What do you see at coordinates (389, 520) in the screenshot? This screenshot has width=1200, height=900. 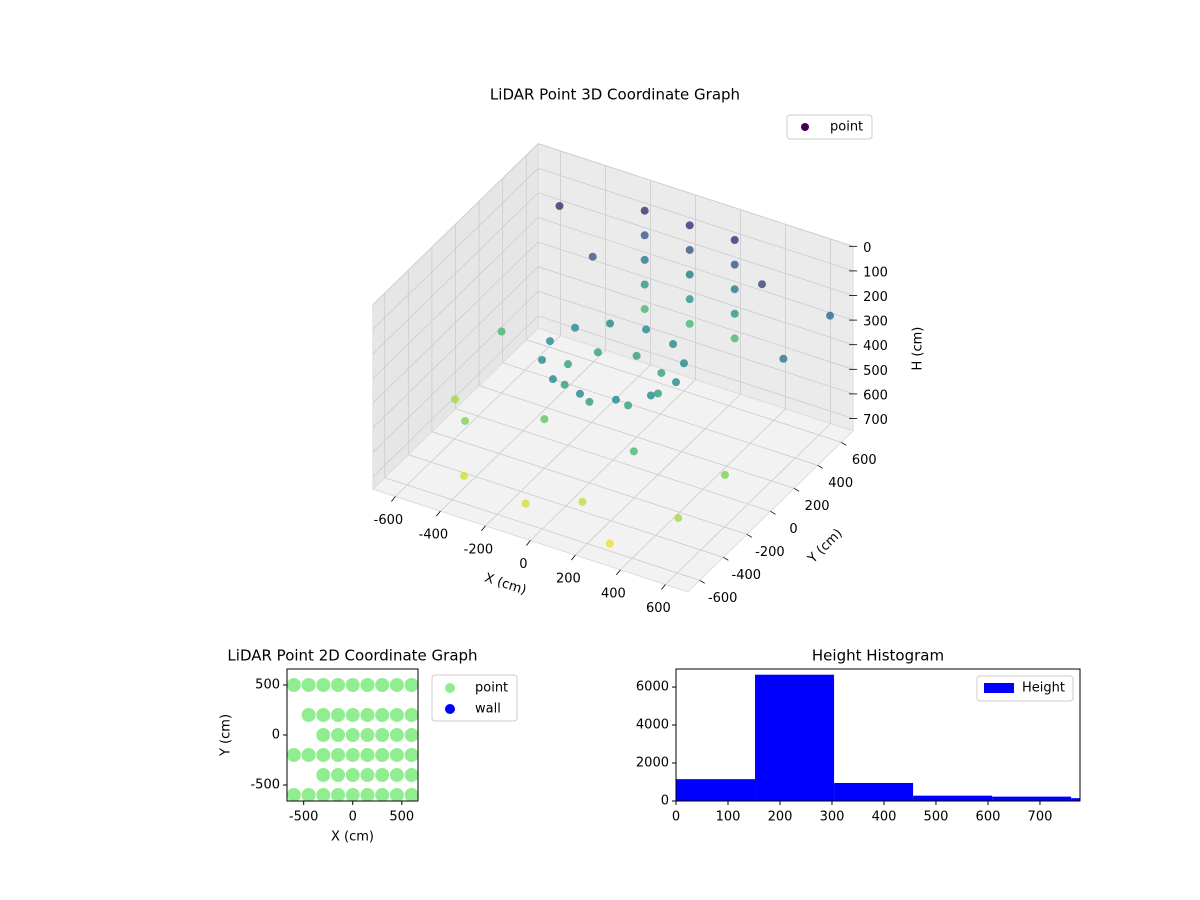 I see `x-tick-label: -600` at bounding box center [389, 520].